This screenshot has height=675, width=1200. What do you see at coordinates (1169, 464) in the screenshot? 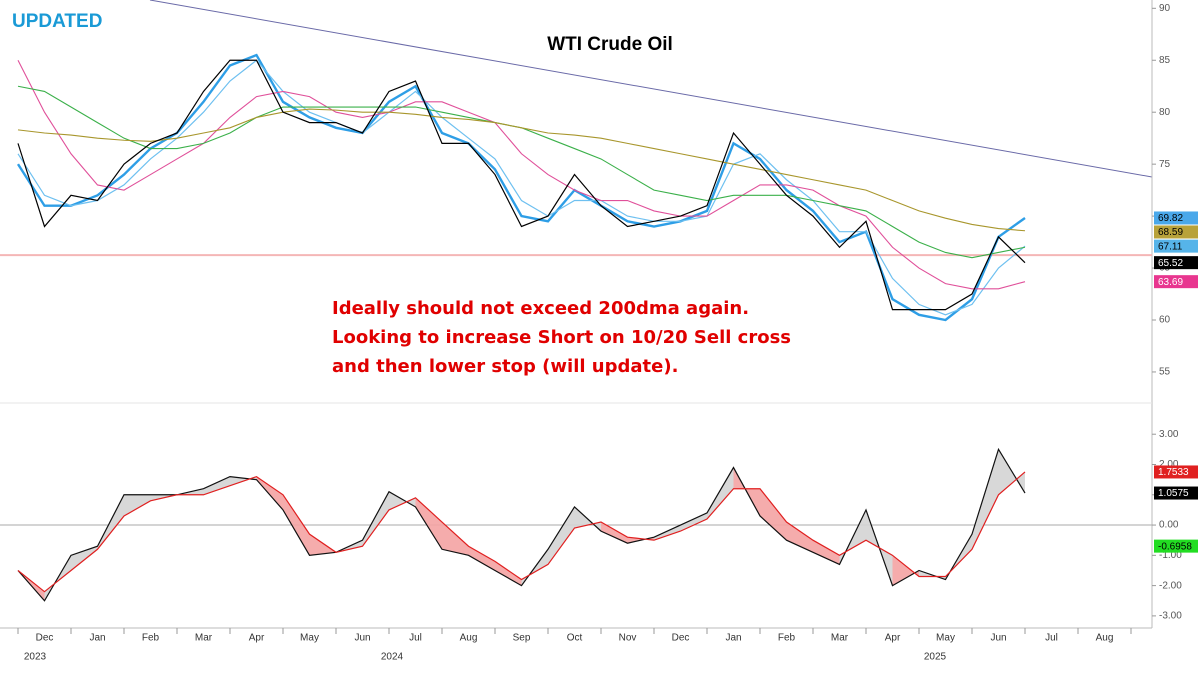
I see `y-tick-label: 2.00` at bounding box center [1169, 464].